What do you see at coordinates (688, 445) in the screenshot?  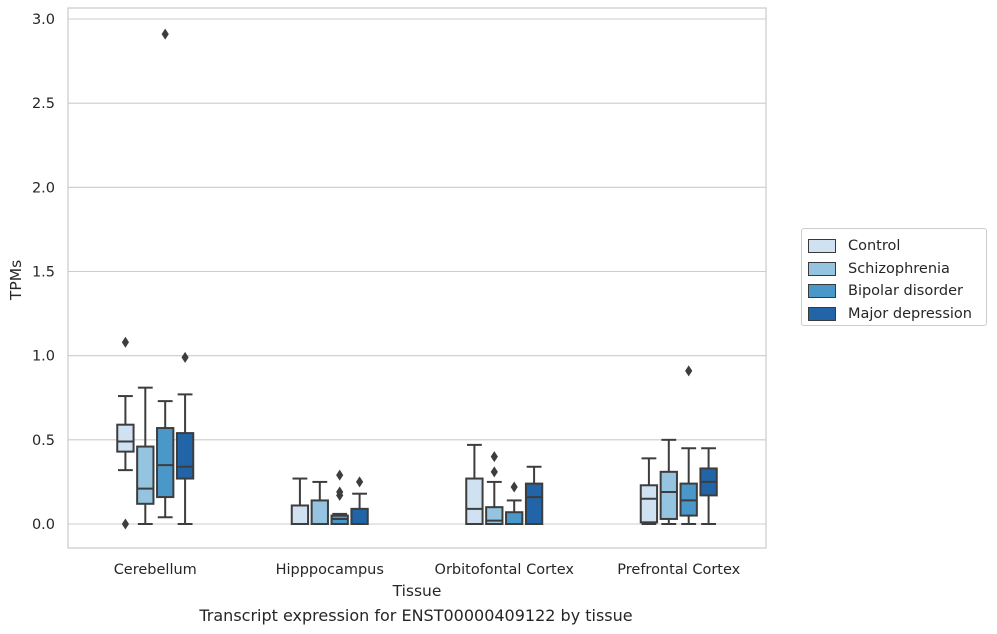 I see `box-prefrontal-cortex-bipolar-disorder` at bounding box center [688, 445].